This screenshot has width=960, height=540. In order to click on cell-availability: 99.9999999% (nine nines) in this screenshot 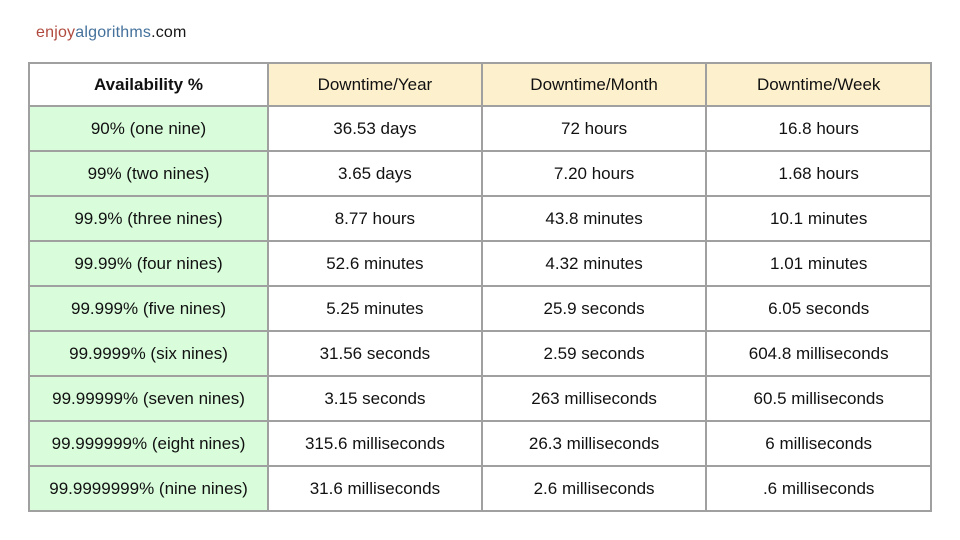, I will do `click(148, 488)`.